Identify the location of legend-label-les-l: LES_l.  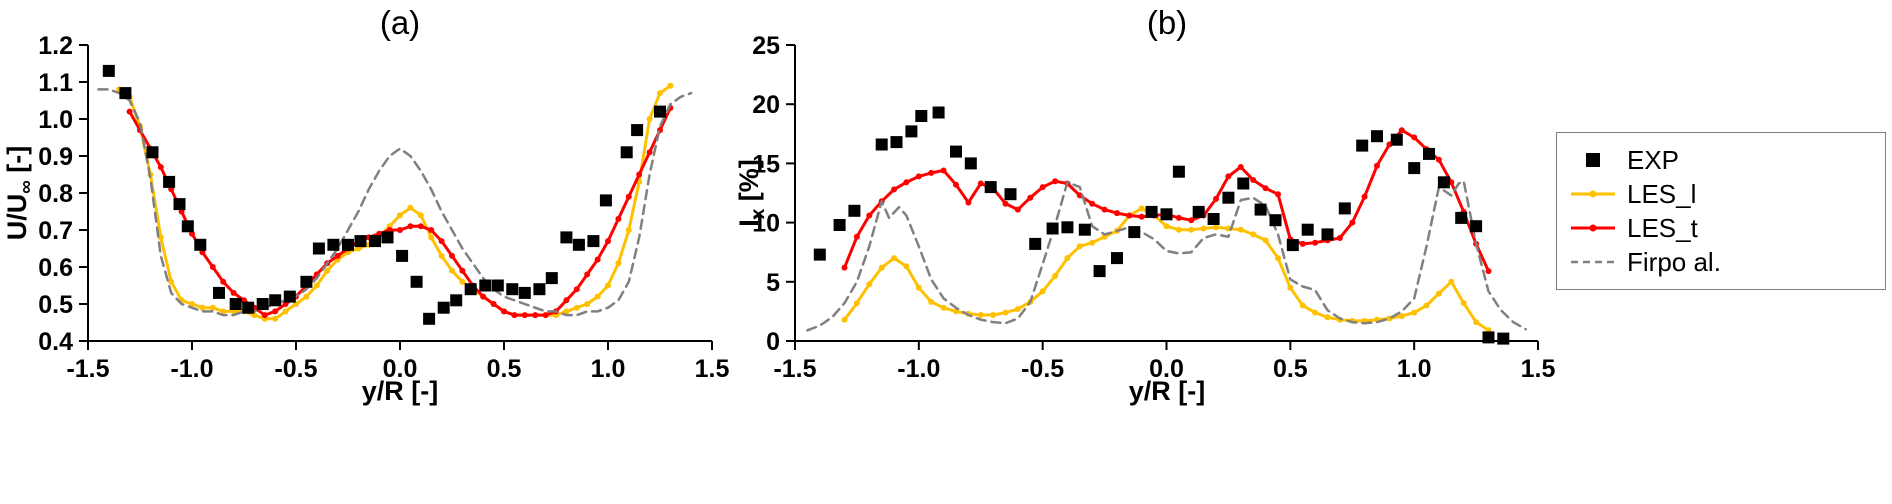
(1662, 193).